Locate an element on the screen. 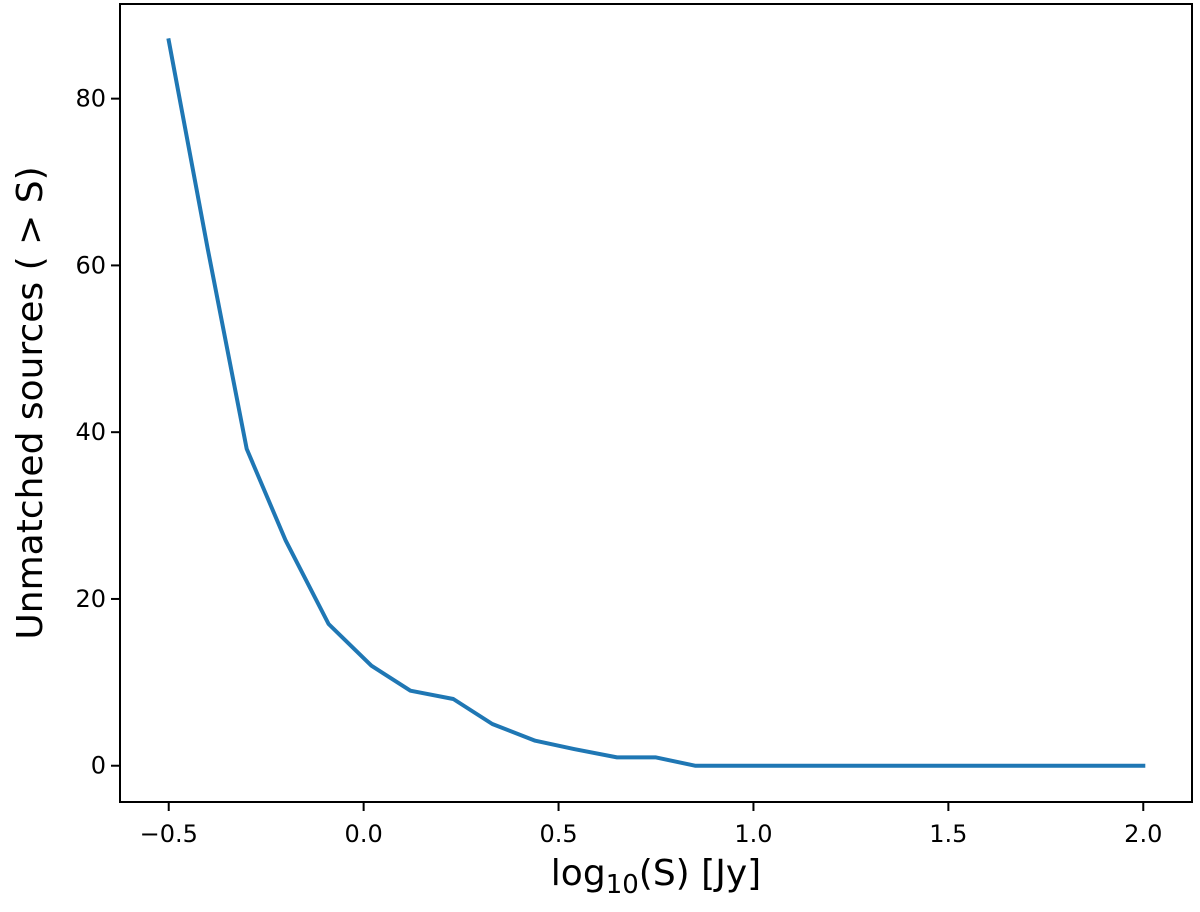 The height and width of the screenshot is (912, 1200). y-tick-label: 20 is located at coordinates (90, 599).